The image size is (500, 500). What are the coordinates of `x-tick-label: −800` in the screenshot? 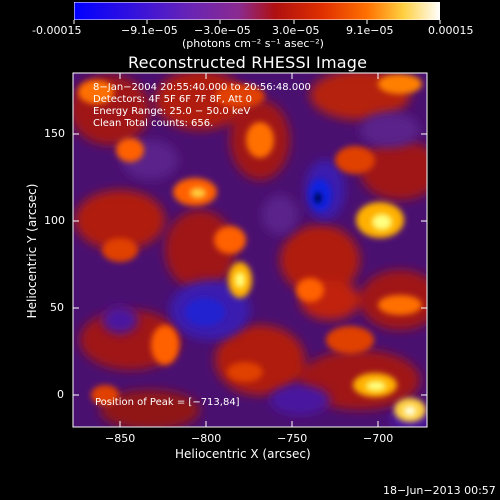 It's located at (206, 438).